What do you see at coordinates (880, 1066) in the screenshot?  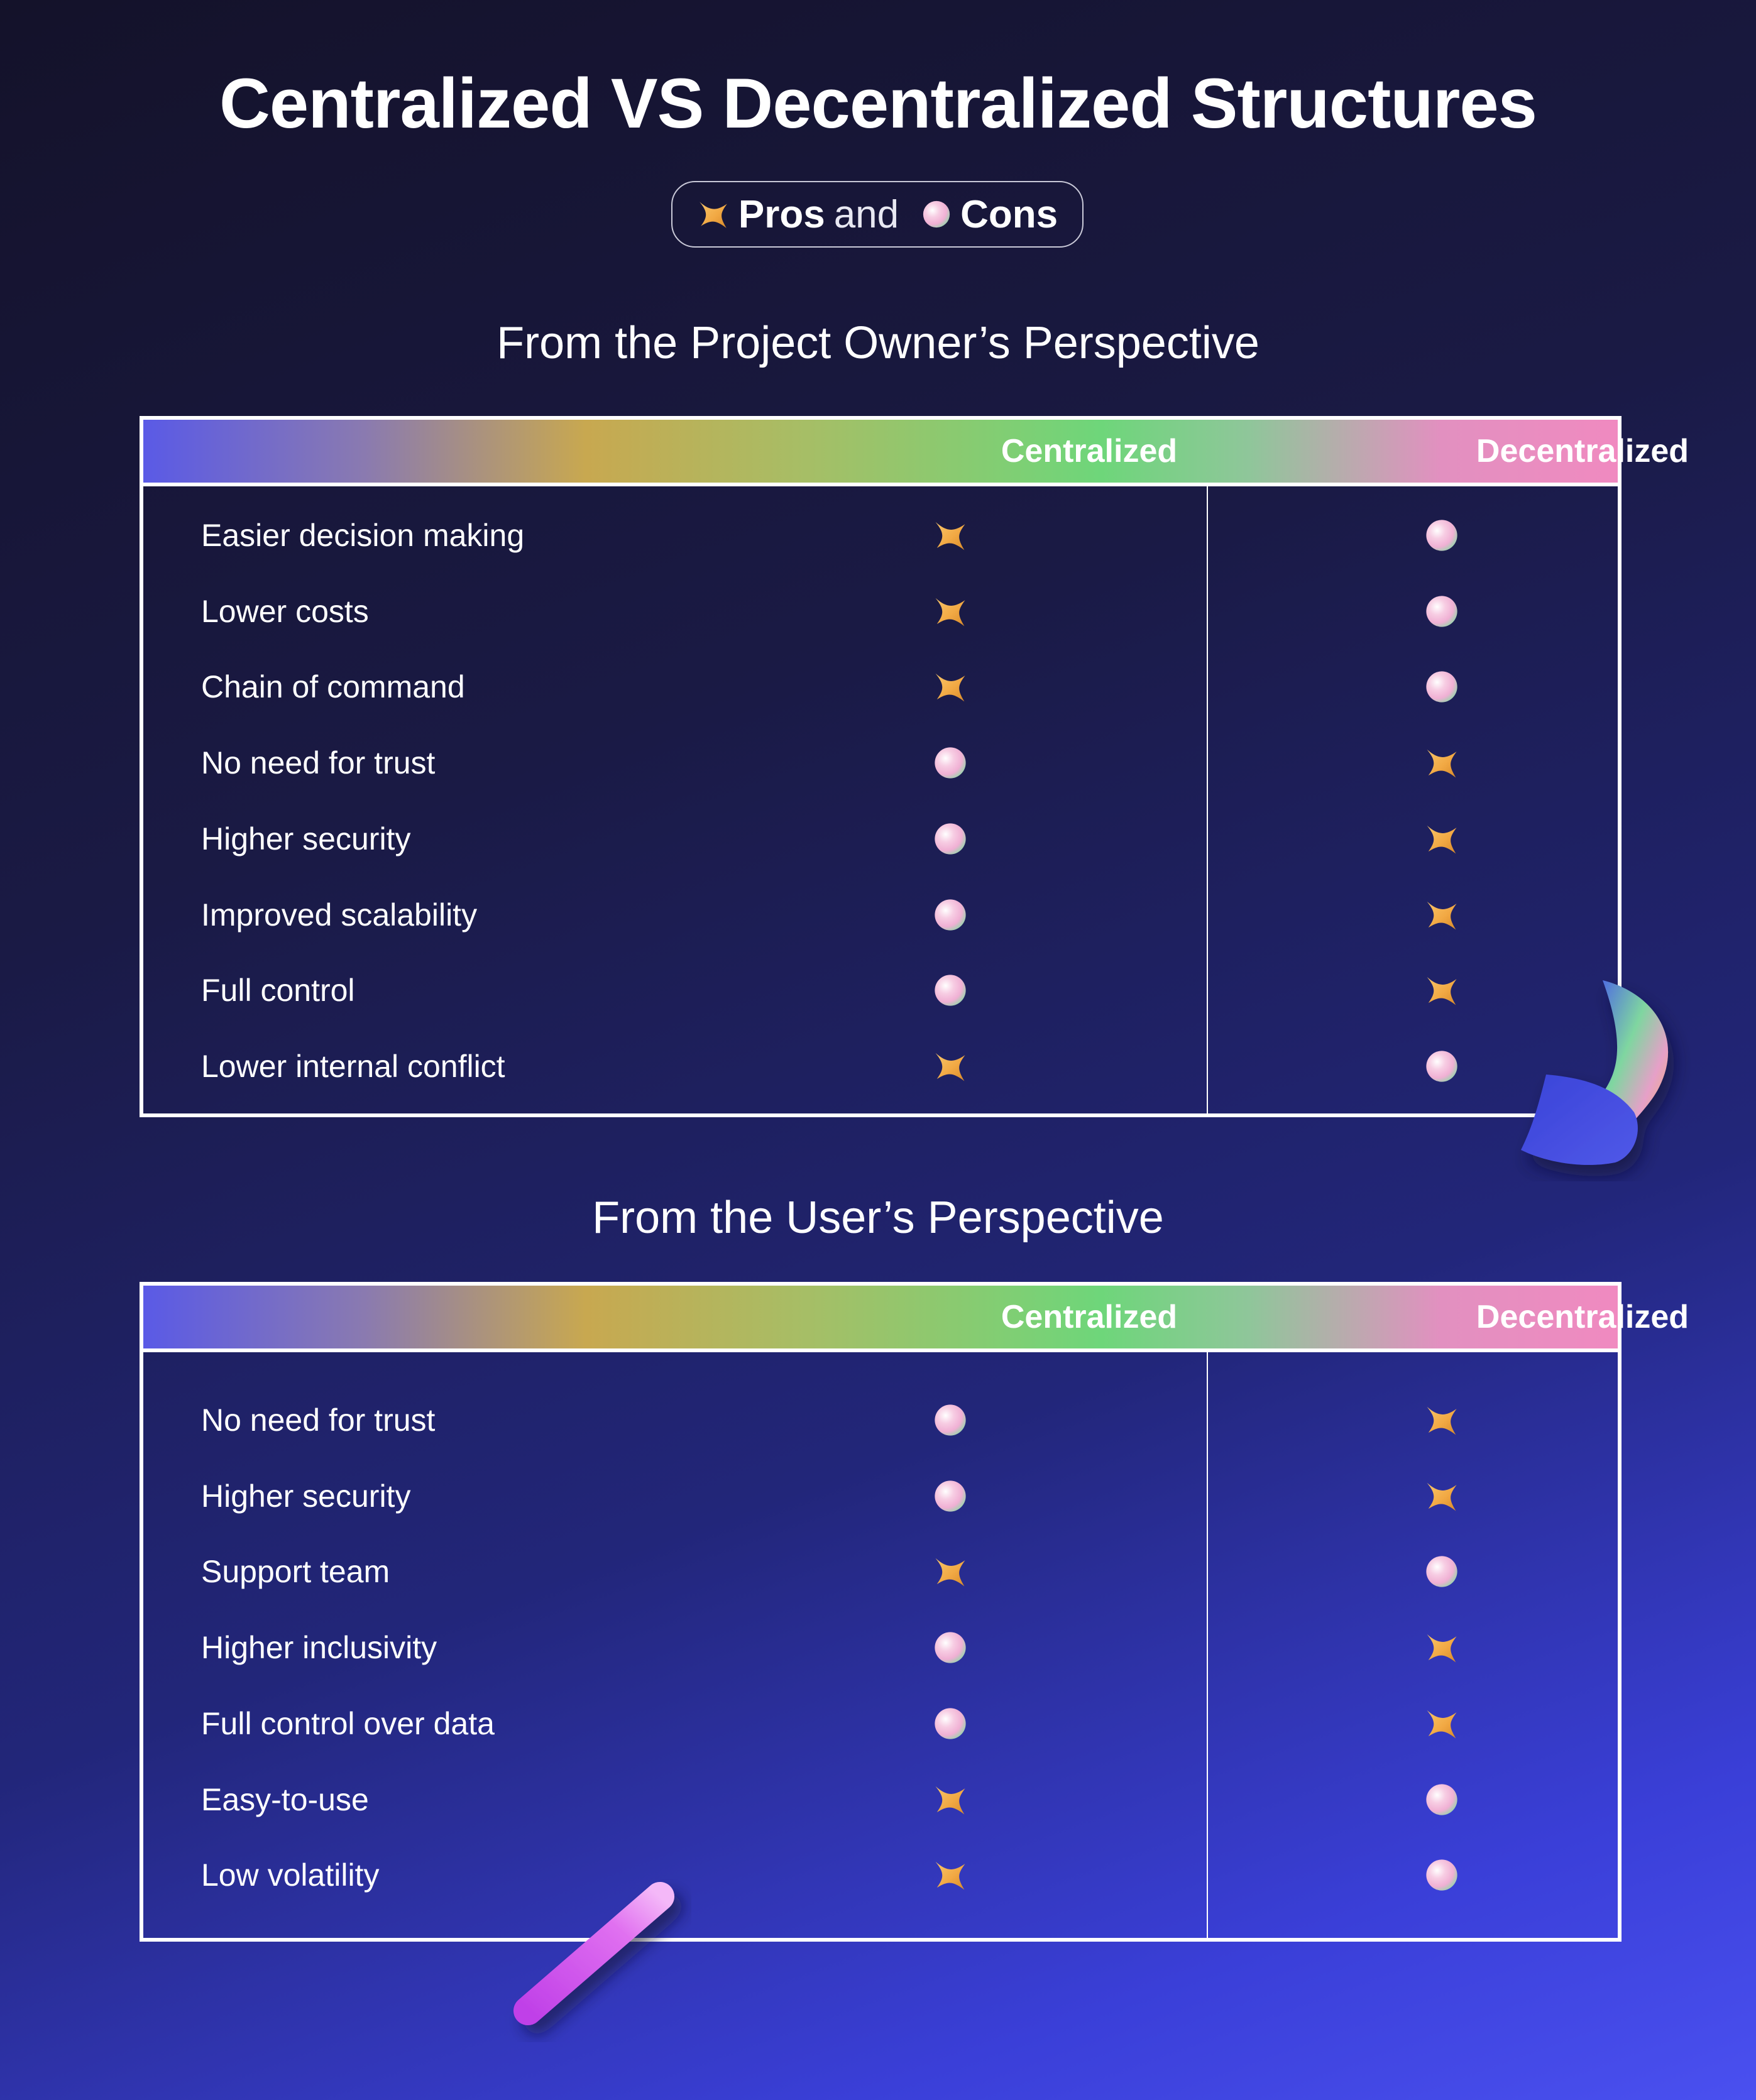 I see `table-row: Lower internal conflict` at bounding box center [880, 1066].